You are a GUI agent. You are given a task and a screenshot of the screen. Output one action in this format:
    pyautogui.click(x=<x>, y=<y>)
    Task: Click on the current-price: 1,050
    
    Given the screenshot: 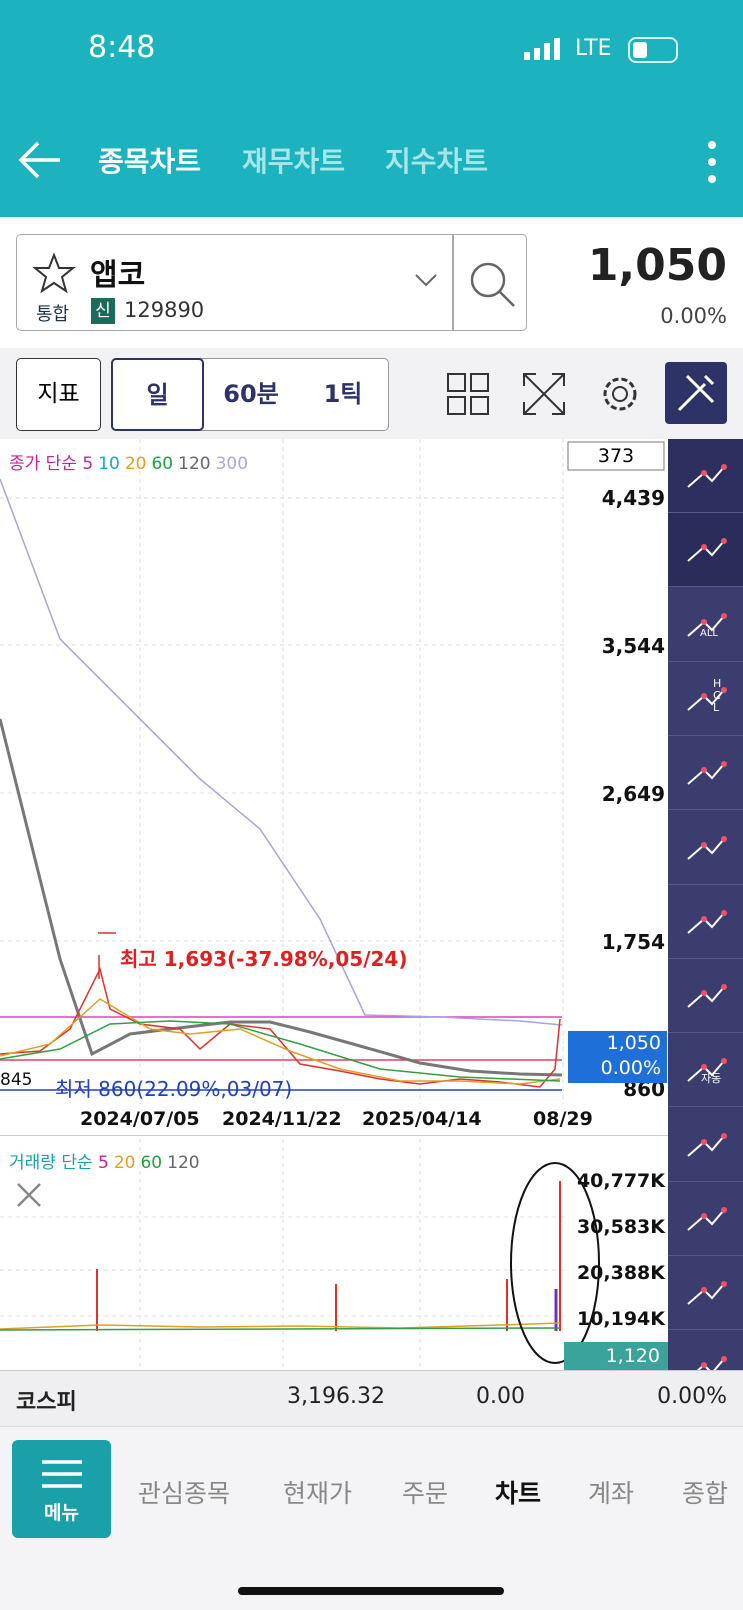 What is the action you would take?
    pyautogui.click(x=633, y=1043)
    